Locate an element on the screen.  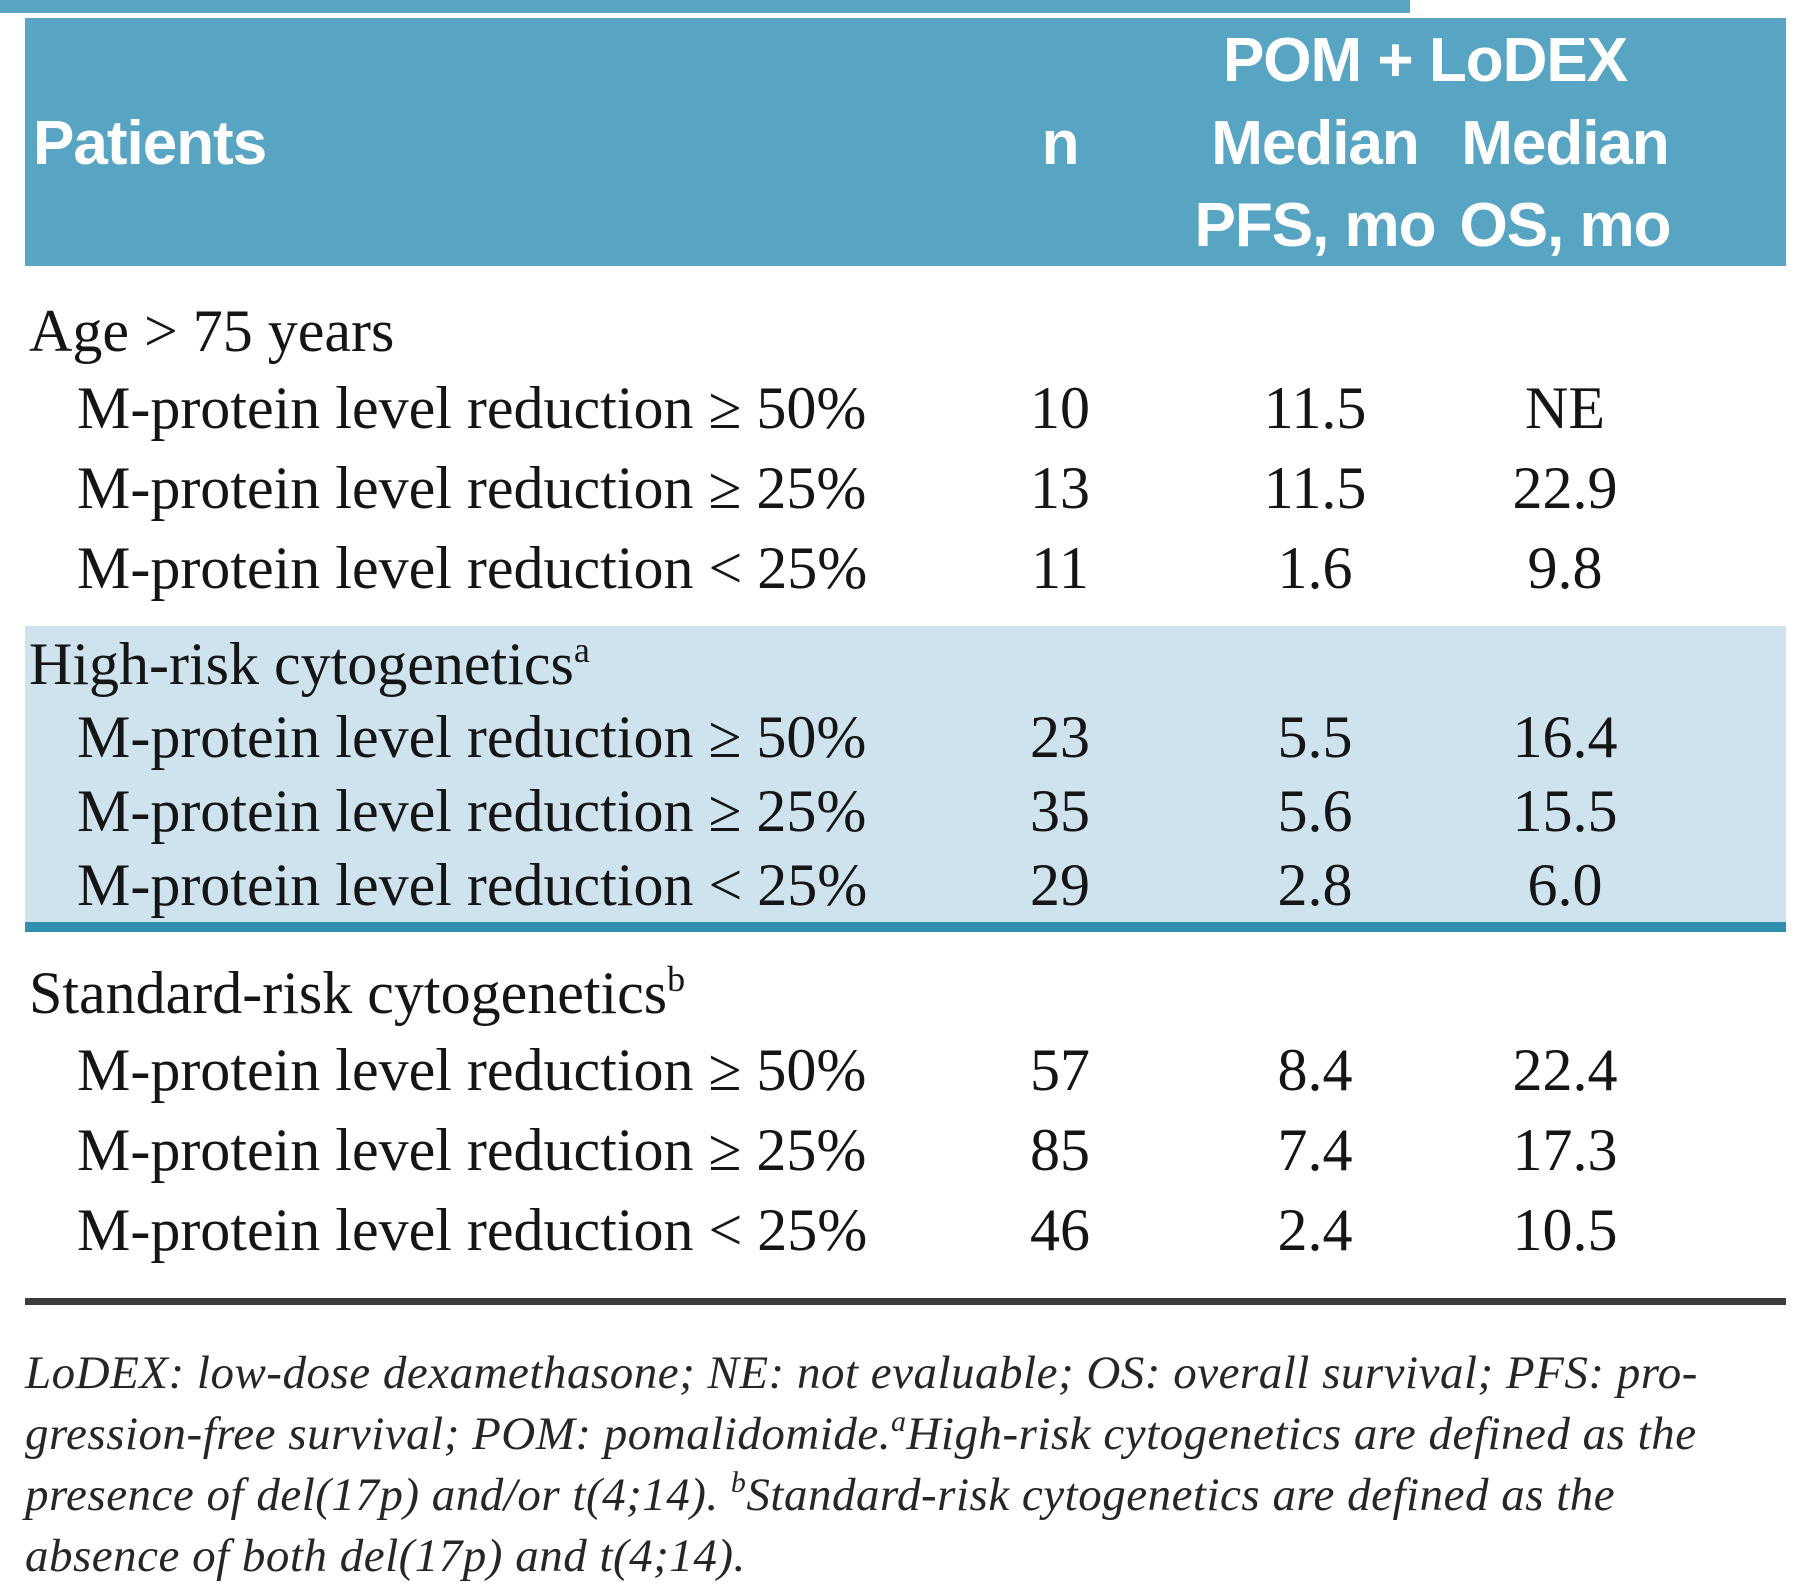
cell-n: 29 is located at coordinates (1060, 884).